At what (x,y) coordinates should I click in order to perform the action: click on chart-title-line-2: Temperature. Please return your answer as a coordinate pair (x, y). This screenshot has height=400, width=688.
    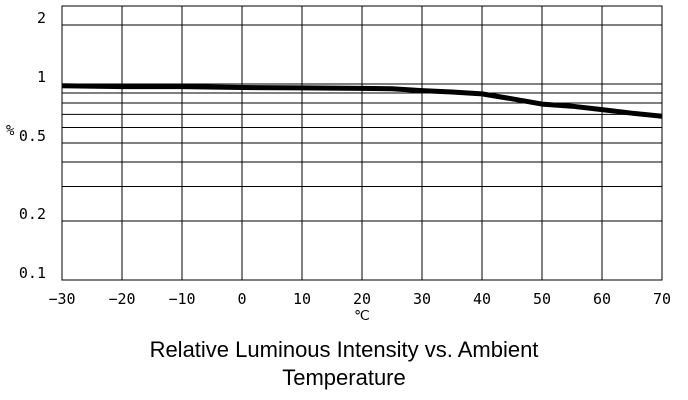
    Looking at the image, I should click on (344, 377).